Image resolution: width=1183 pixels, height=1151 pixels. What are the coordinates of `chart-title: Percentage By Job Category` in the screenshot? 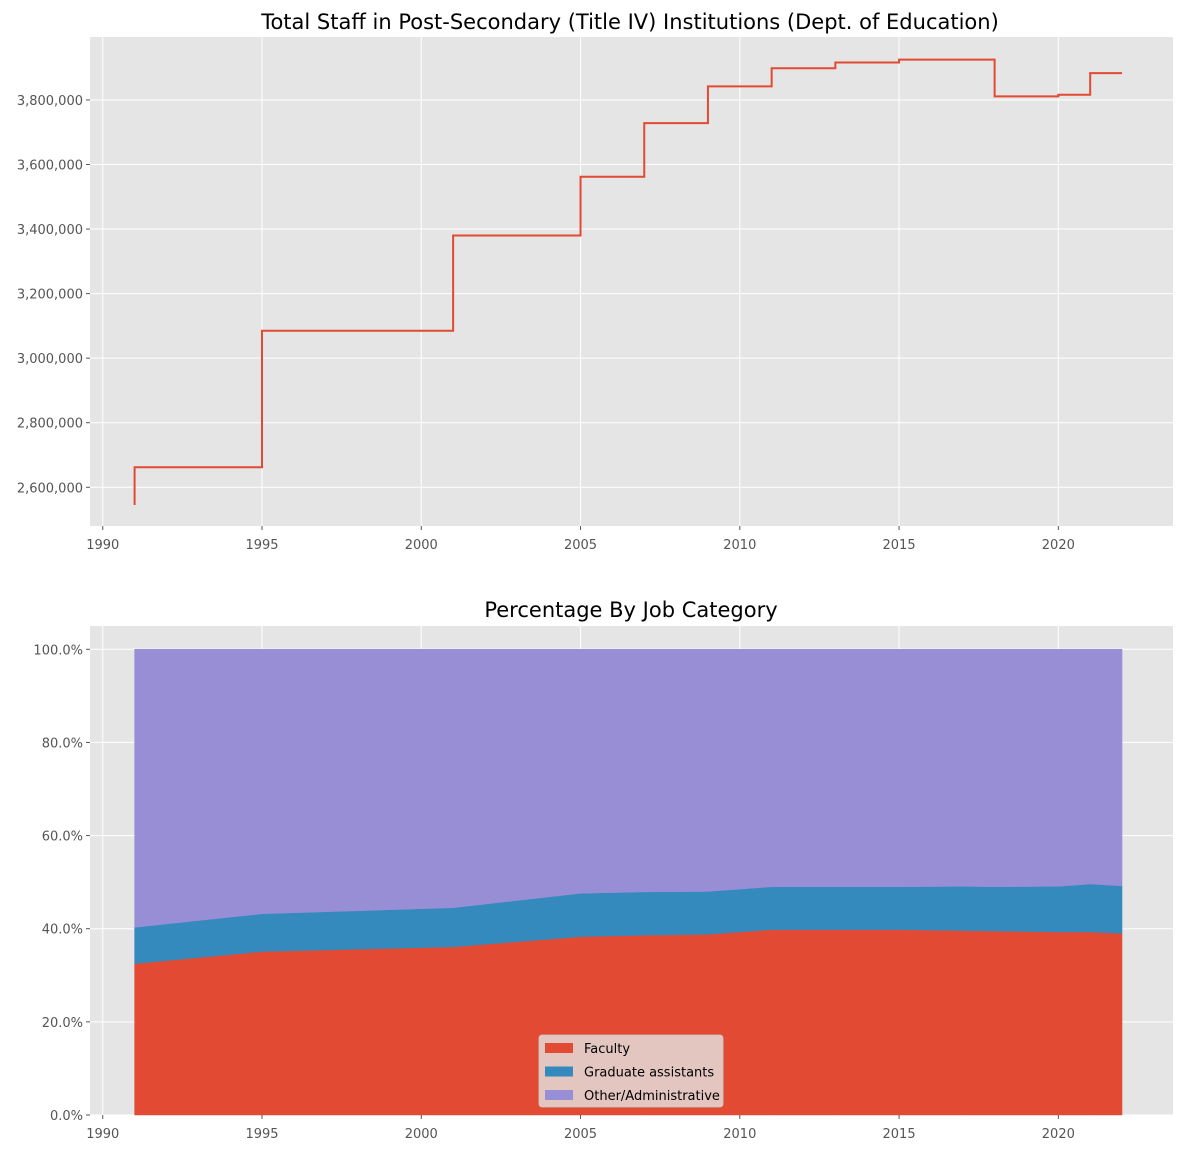 It's located at (630, 610).